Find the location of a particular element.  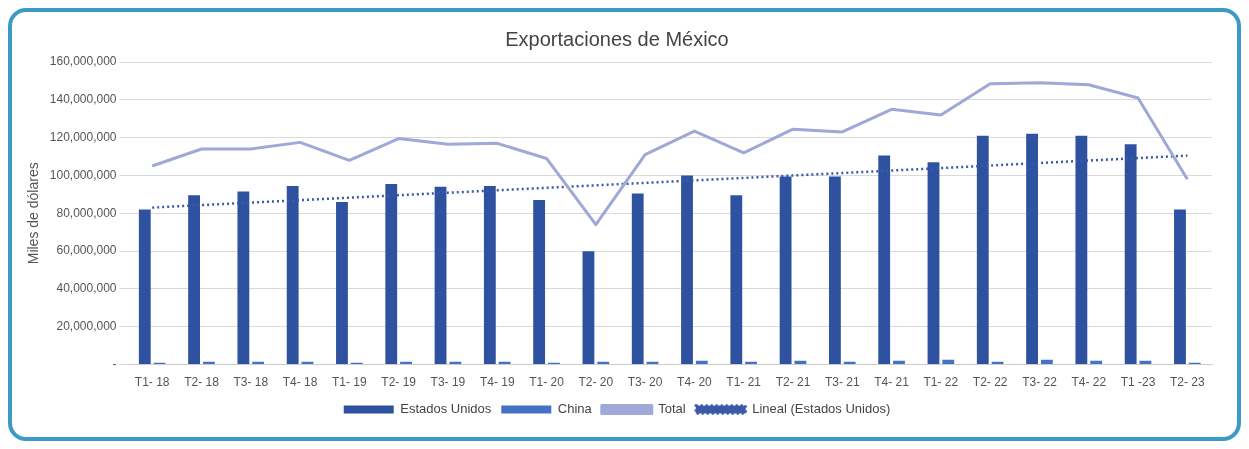

x-tick-label: T4- 21 is located at coordinates (892, 382).